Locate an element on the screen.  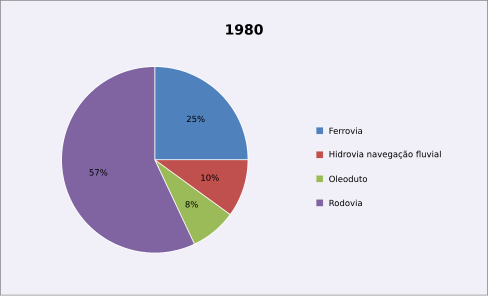
data-label: 10% is located at coordinates (210, 178).